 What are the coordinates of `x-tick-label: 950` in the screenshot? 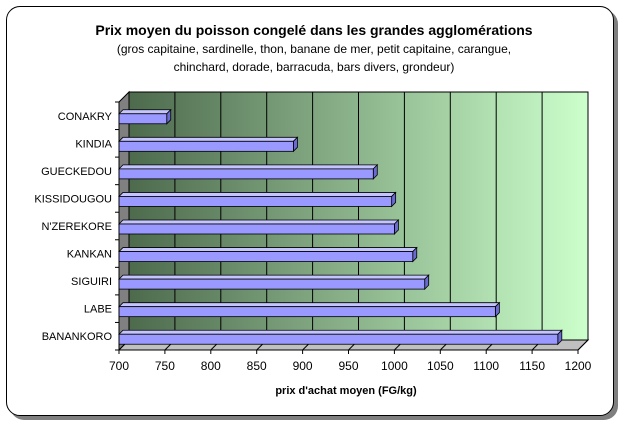 It's located at (348, 366).